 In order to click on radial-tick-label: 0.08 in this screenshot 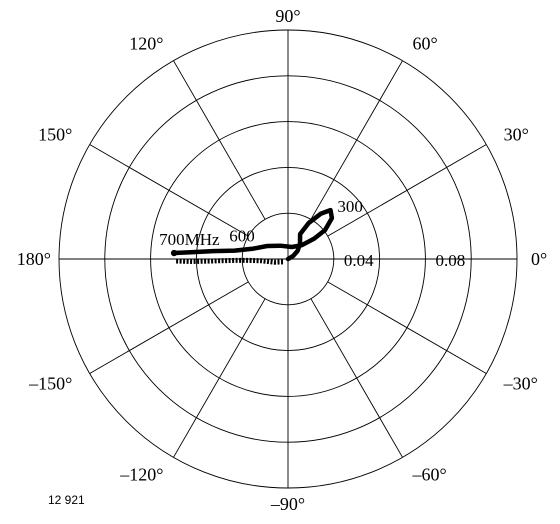, I will do `click(450, 260)`.